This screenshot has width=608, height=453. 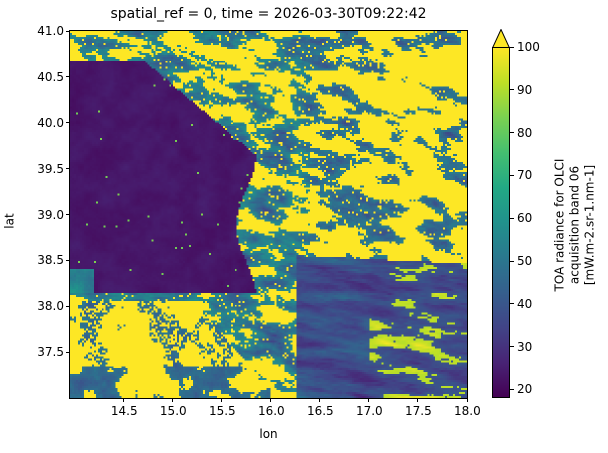 What do you see at coordinates (50, 31) in the screenshot?
I see `y-tick-label: 41.0` at bounding box center [50, 31].